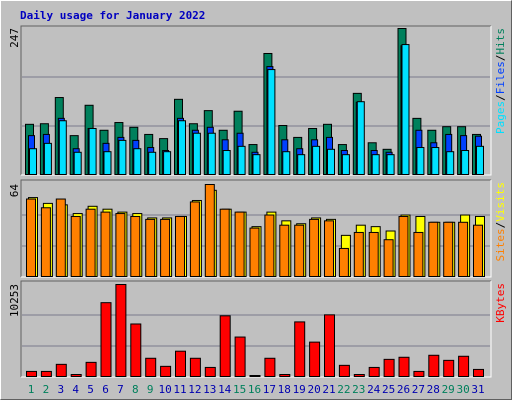 The image size is (512, 400). Describe the element at coordinates (120, 389) in the screenshot. I see `x-tick-label: 7` at that location.